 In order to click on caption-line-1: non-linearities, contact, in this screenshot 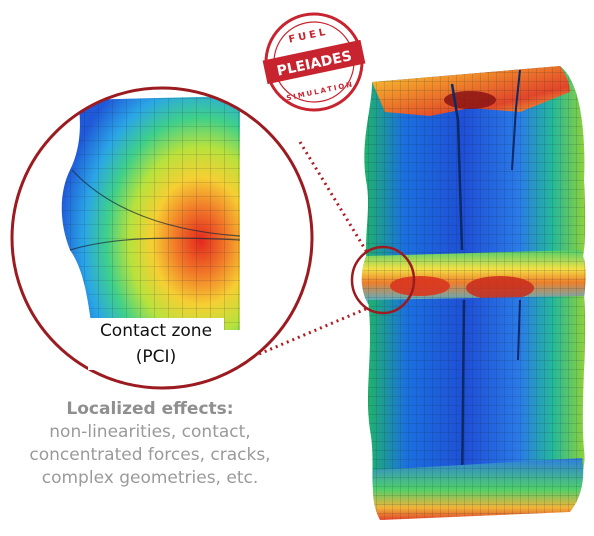, I will do `click(150, 432)`.